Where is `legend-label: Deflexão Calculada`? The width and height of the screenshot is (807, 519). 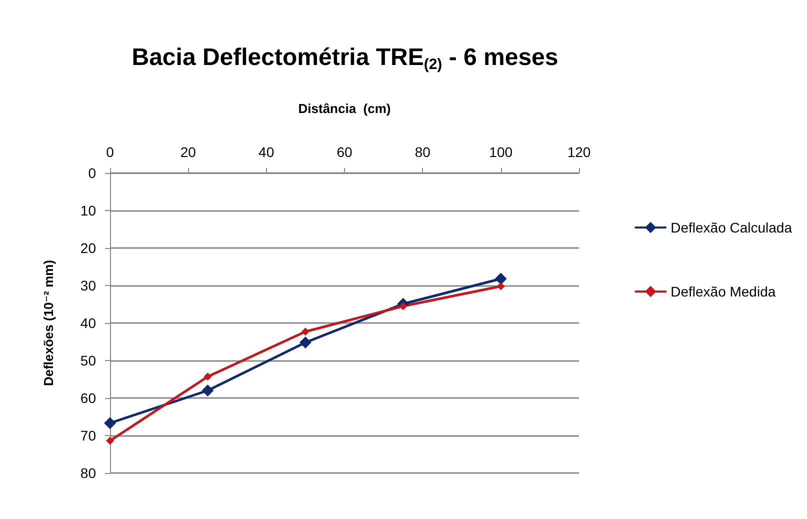
legend-label: Deflexão Calculada is located at coordinates (731, 228).